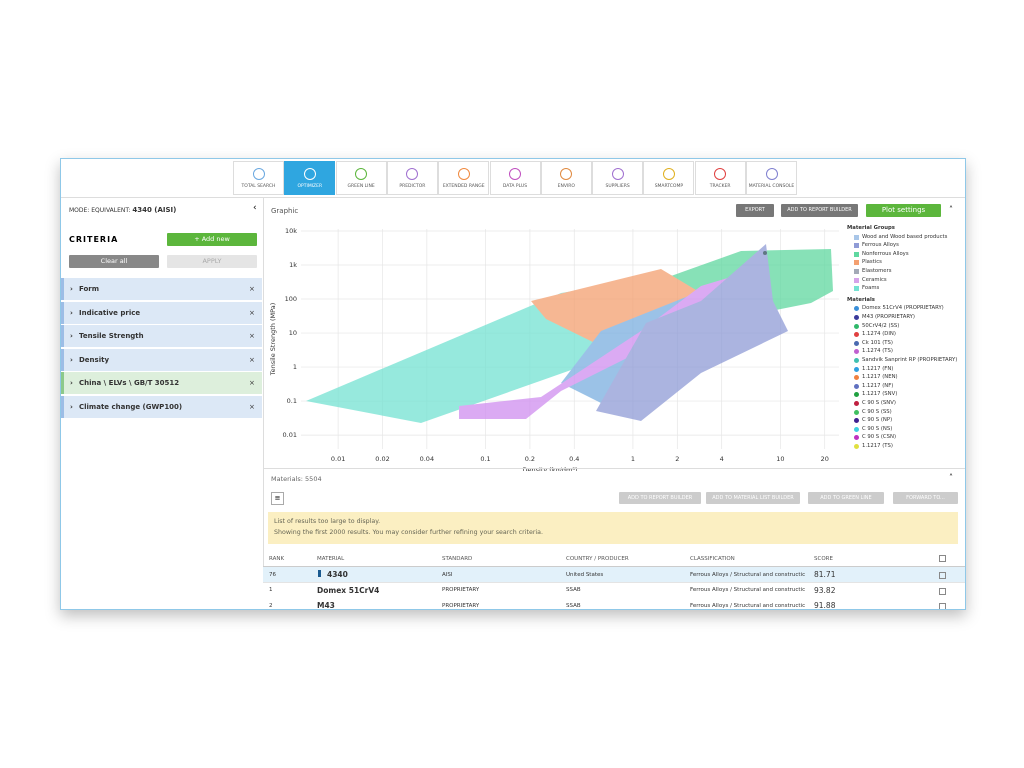 The width and height of the screenshot is (1024, 768). Describe the element at coordinates (326, 605) in the screenshot. I see `table-cell: M43` at that location.